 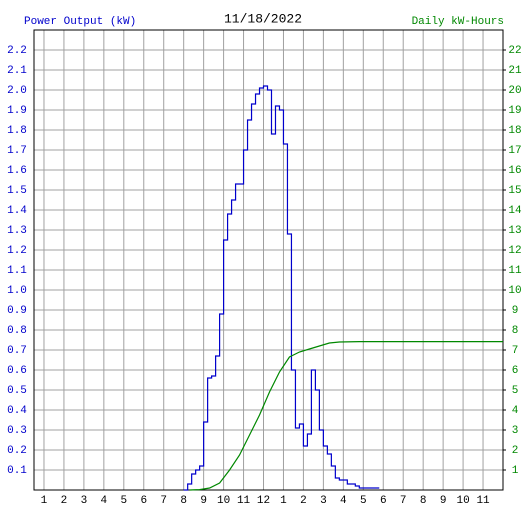 What do you see at coordinates (17, 251) in the screenshot?
I see `y-tick-label: 1.2` at bounding box center [17, 251].